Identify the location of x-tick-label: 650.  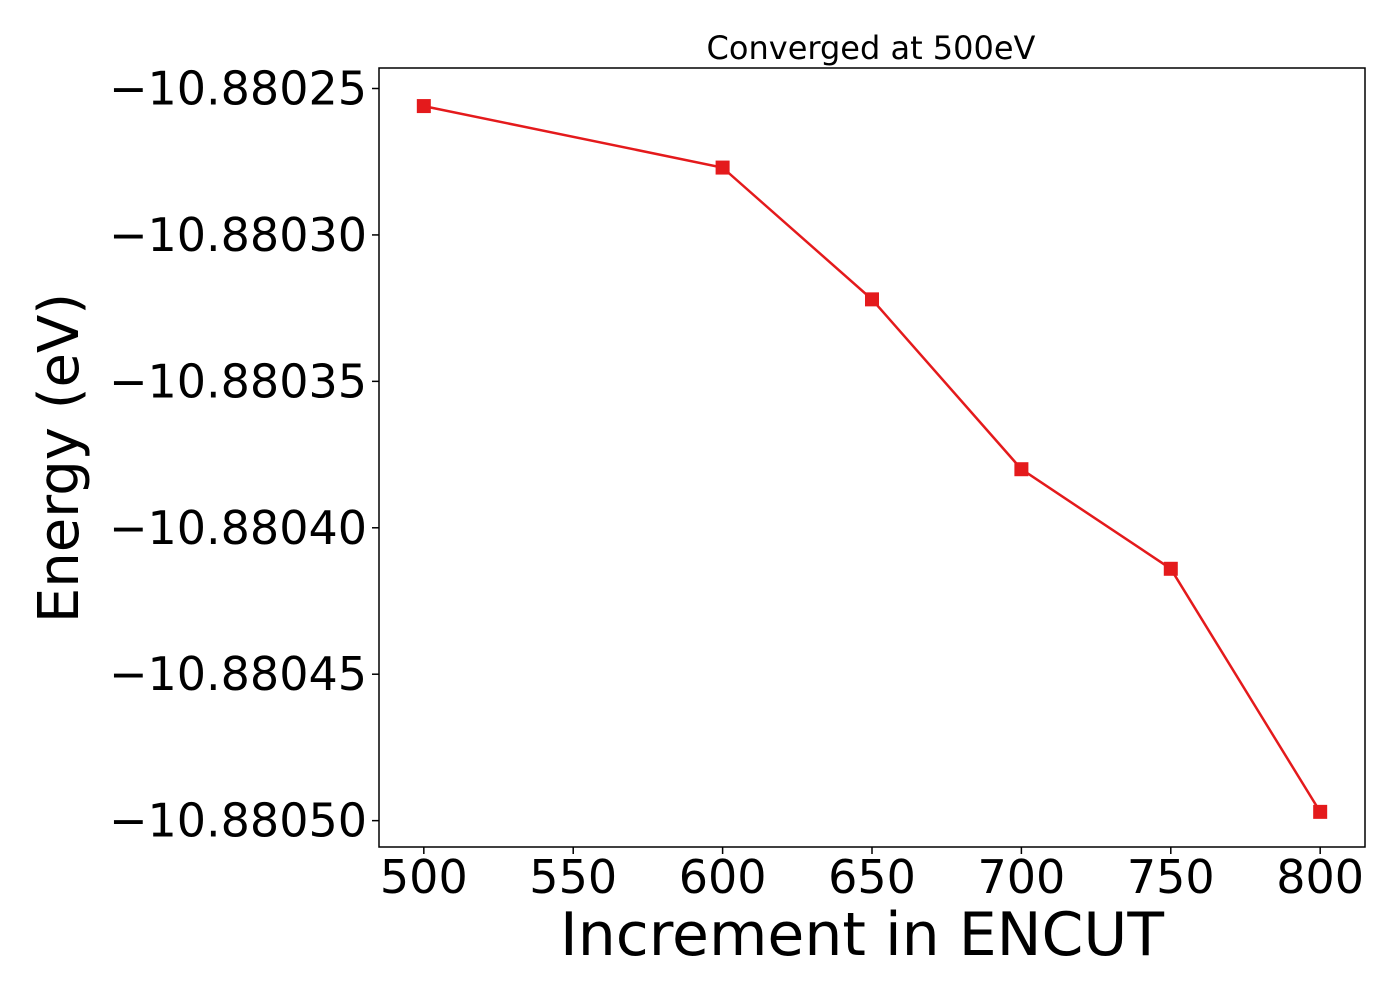
(872, 877).